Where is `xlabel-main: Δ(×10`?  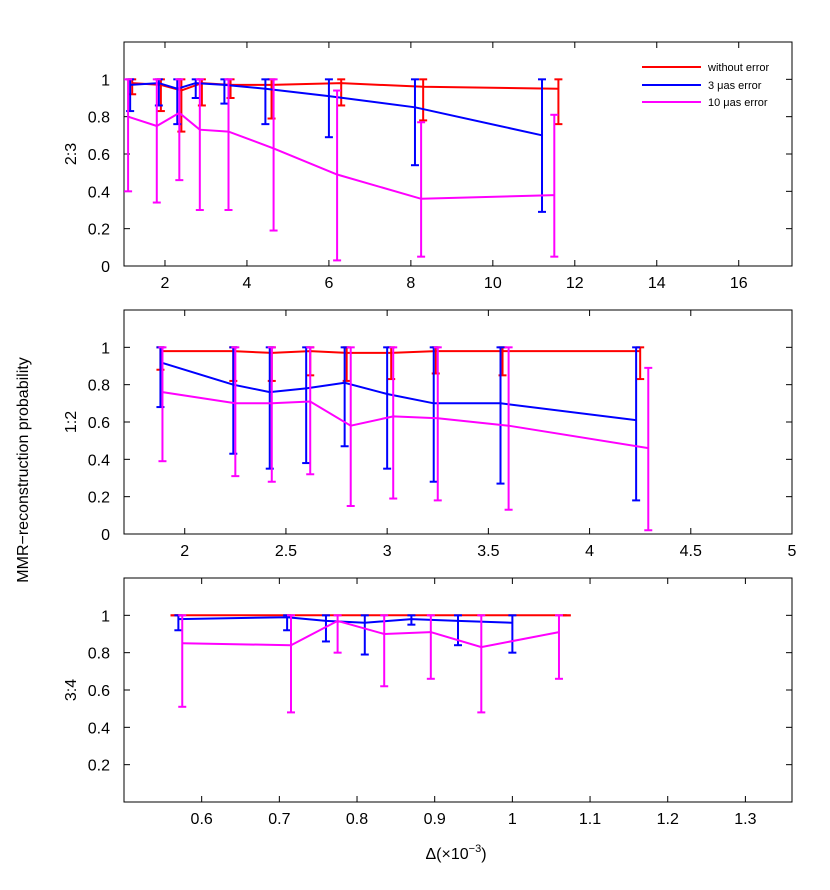 xlabel-main: Δ(×10 is located at coordinates (446, 854).